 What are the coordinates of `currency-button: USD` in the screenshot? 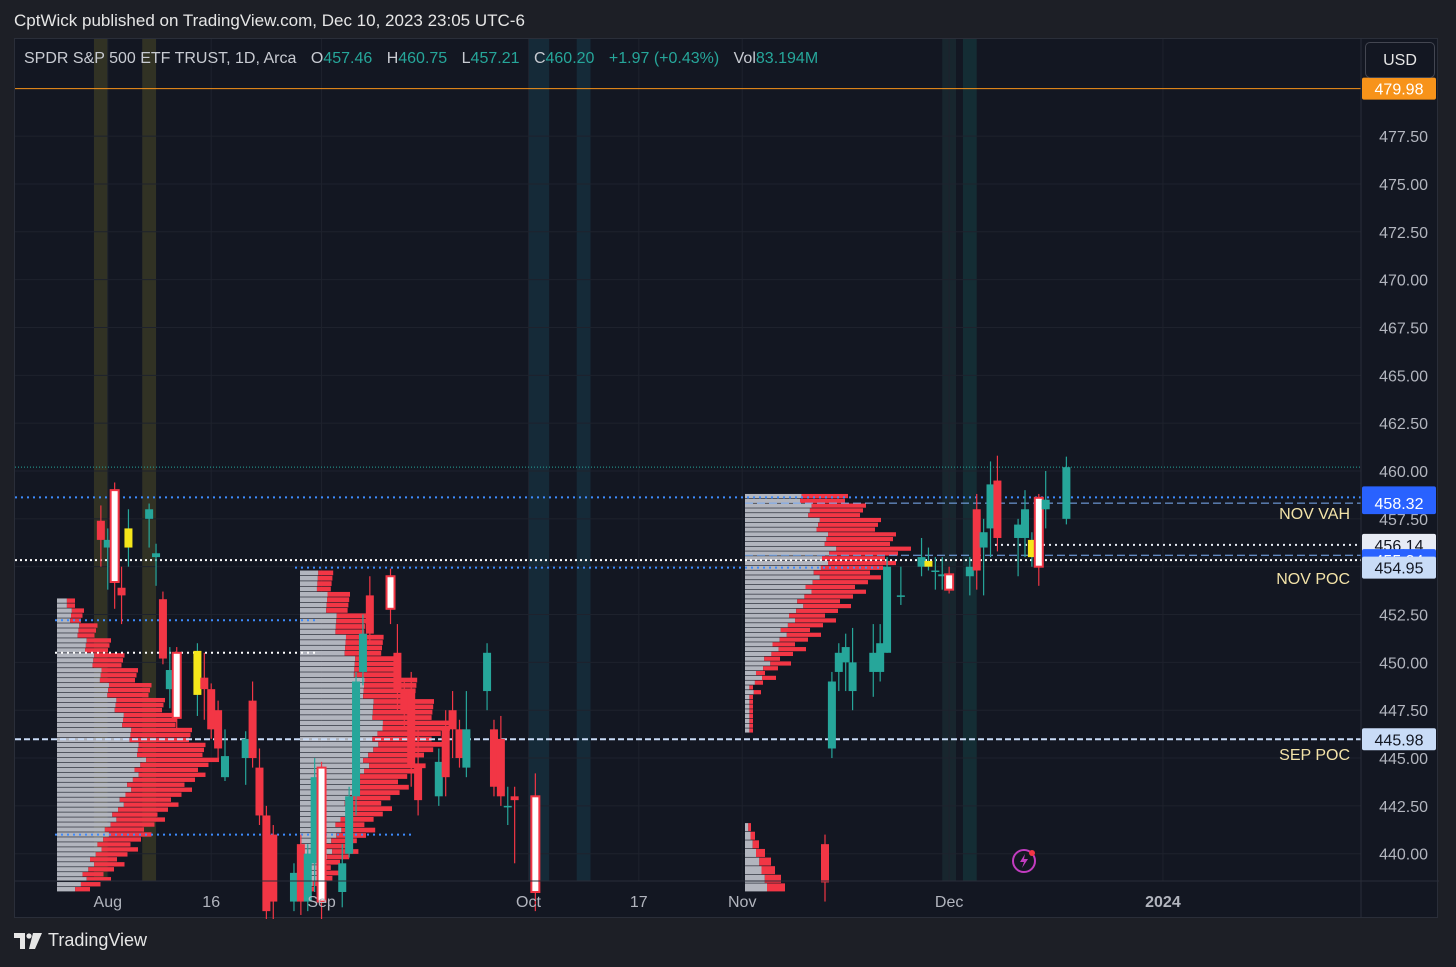 It's located at (1400, 60).